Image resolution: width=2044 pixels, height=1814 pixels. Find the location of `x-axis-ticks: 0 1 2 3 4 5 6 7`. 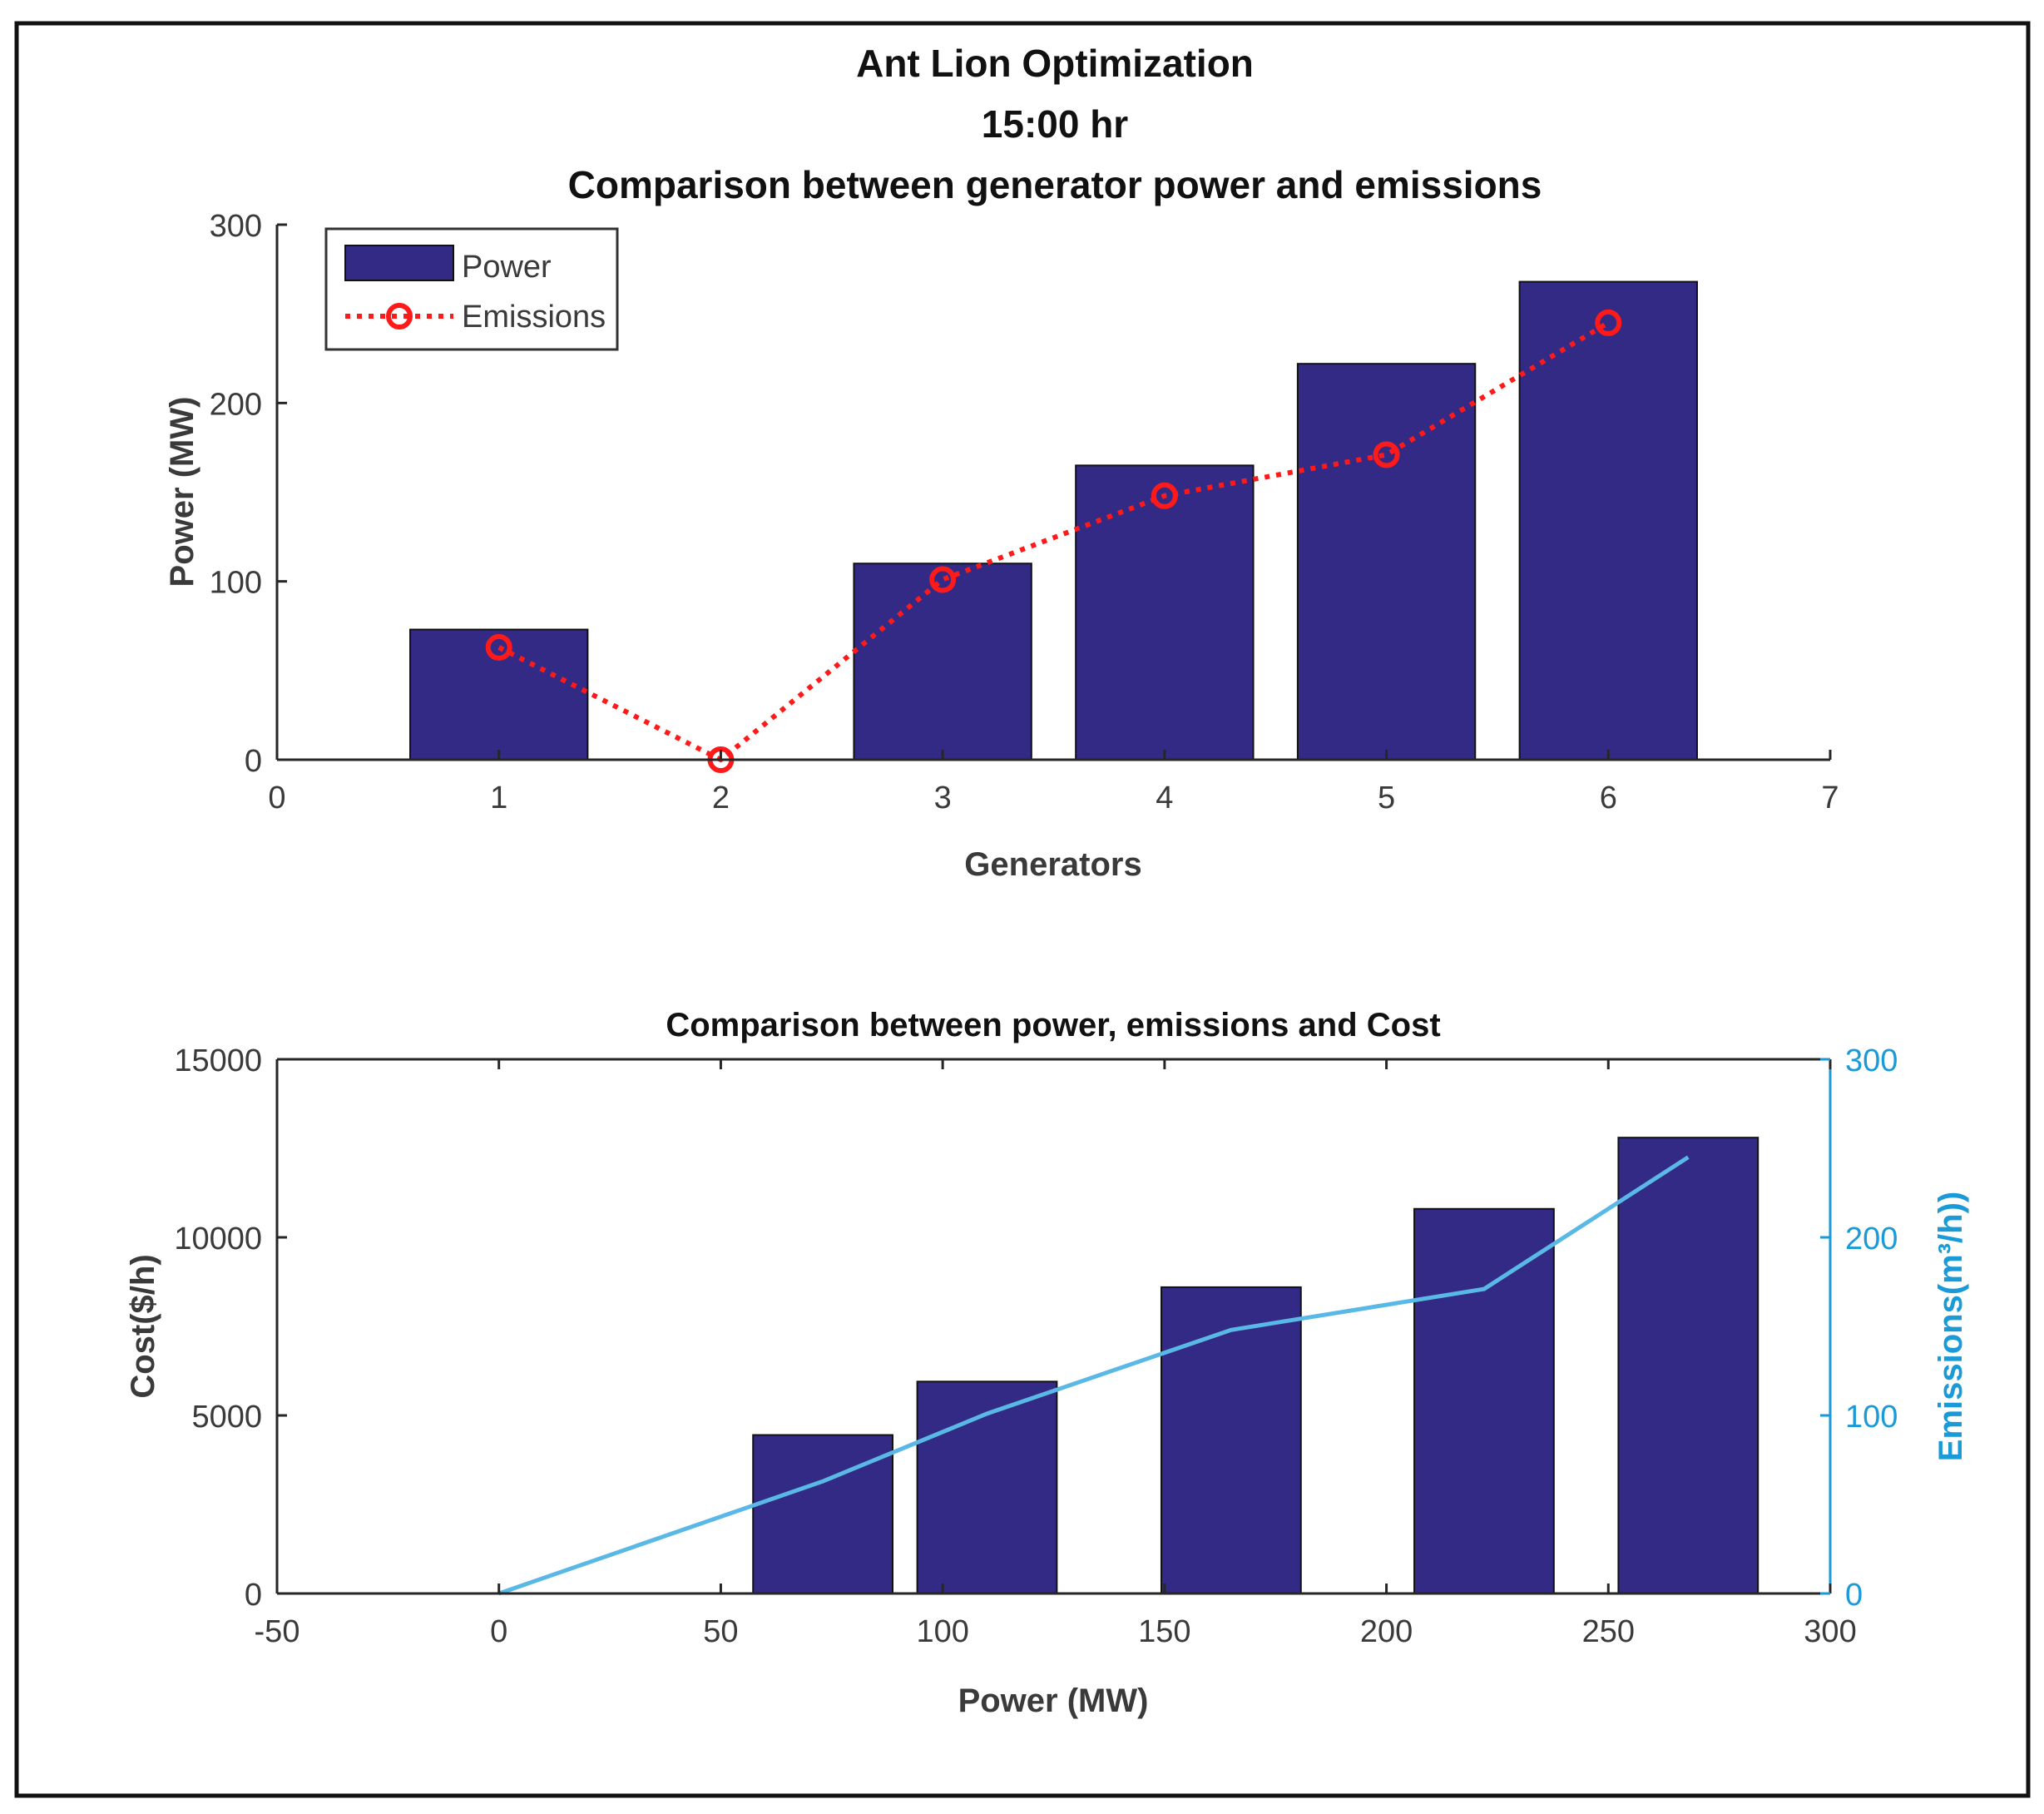

x-axis-ticks: 0 1 2 3 4 5 6 7 is located at coordinates (1053, 782).